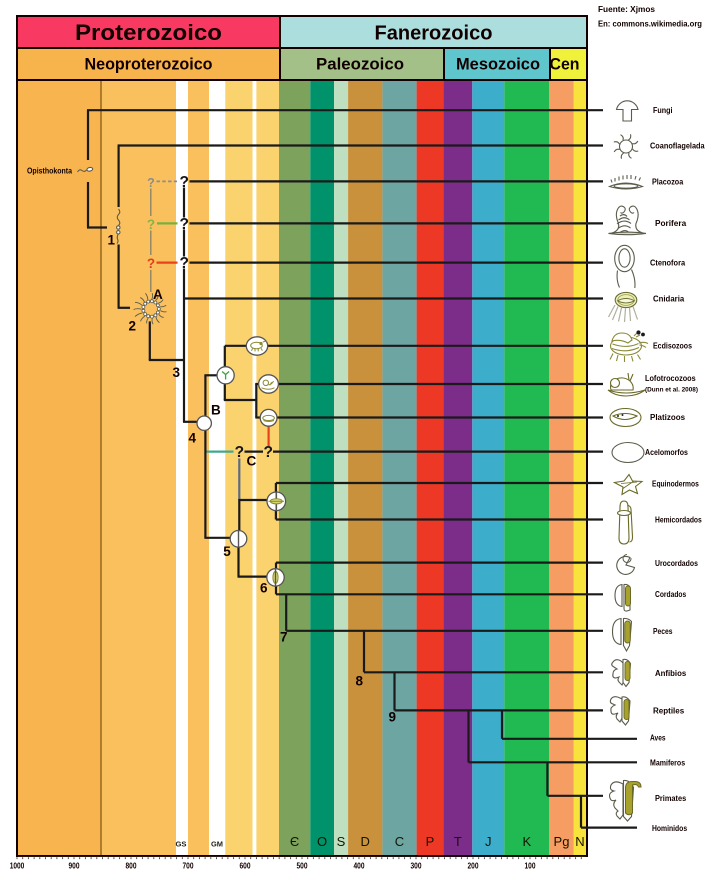 Image resolution: width=720 pixels, height=881 pixels. Describe the element at coordinates (676, 563) in the screenshot. I see `svg-text: Urocordados` at that location.